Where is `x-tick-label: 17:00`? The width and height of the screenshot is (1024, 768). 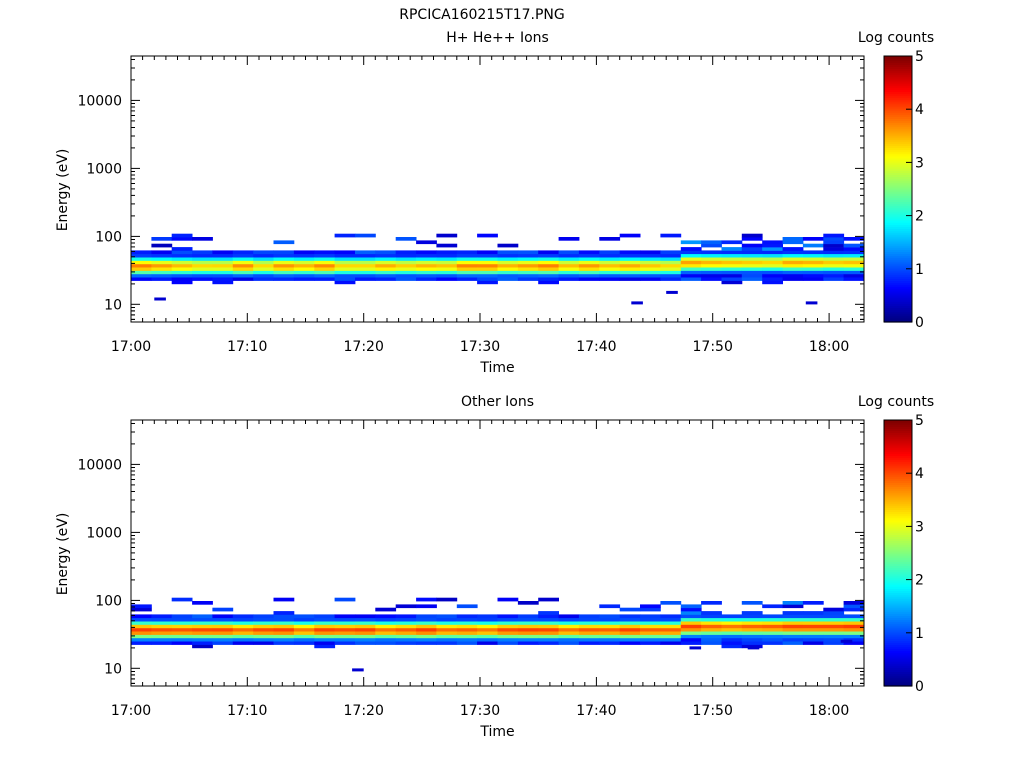 x-tick-label: 17:00 is located at coordinates (131, 347).